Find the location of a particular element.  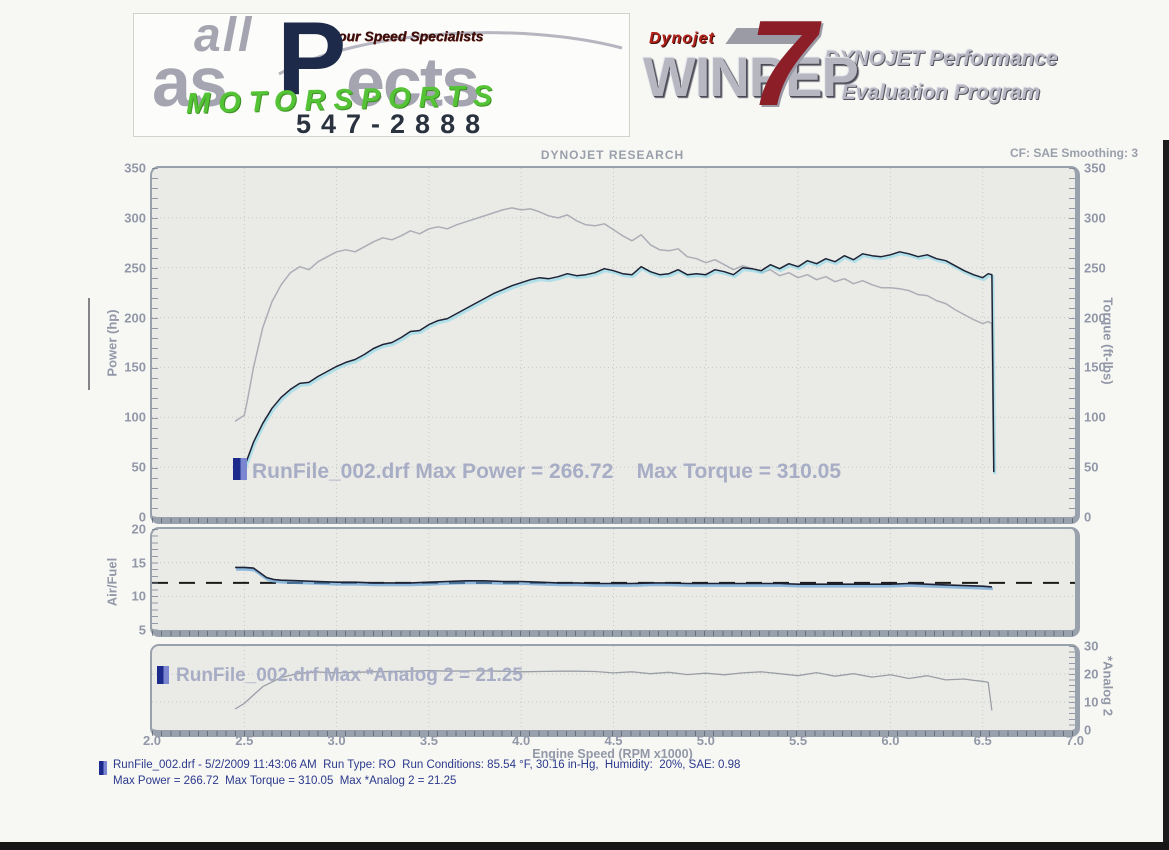

shop-tagline: Your Speed Specialists is located at coordinates (406, 36).